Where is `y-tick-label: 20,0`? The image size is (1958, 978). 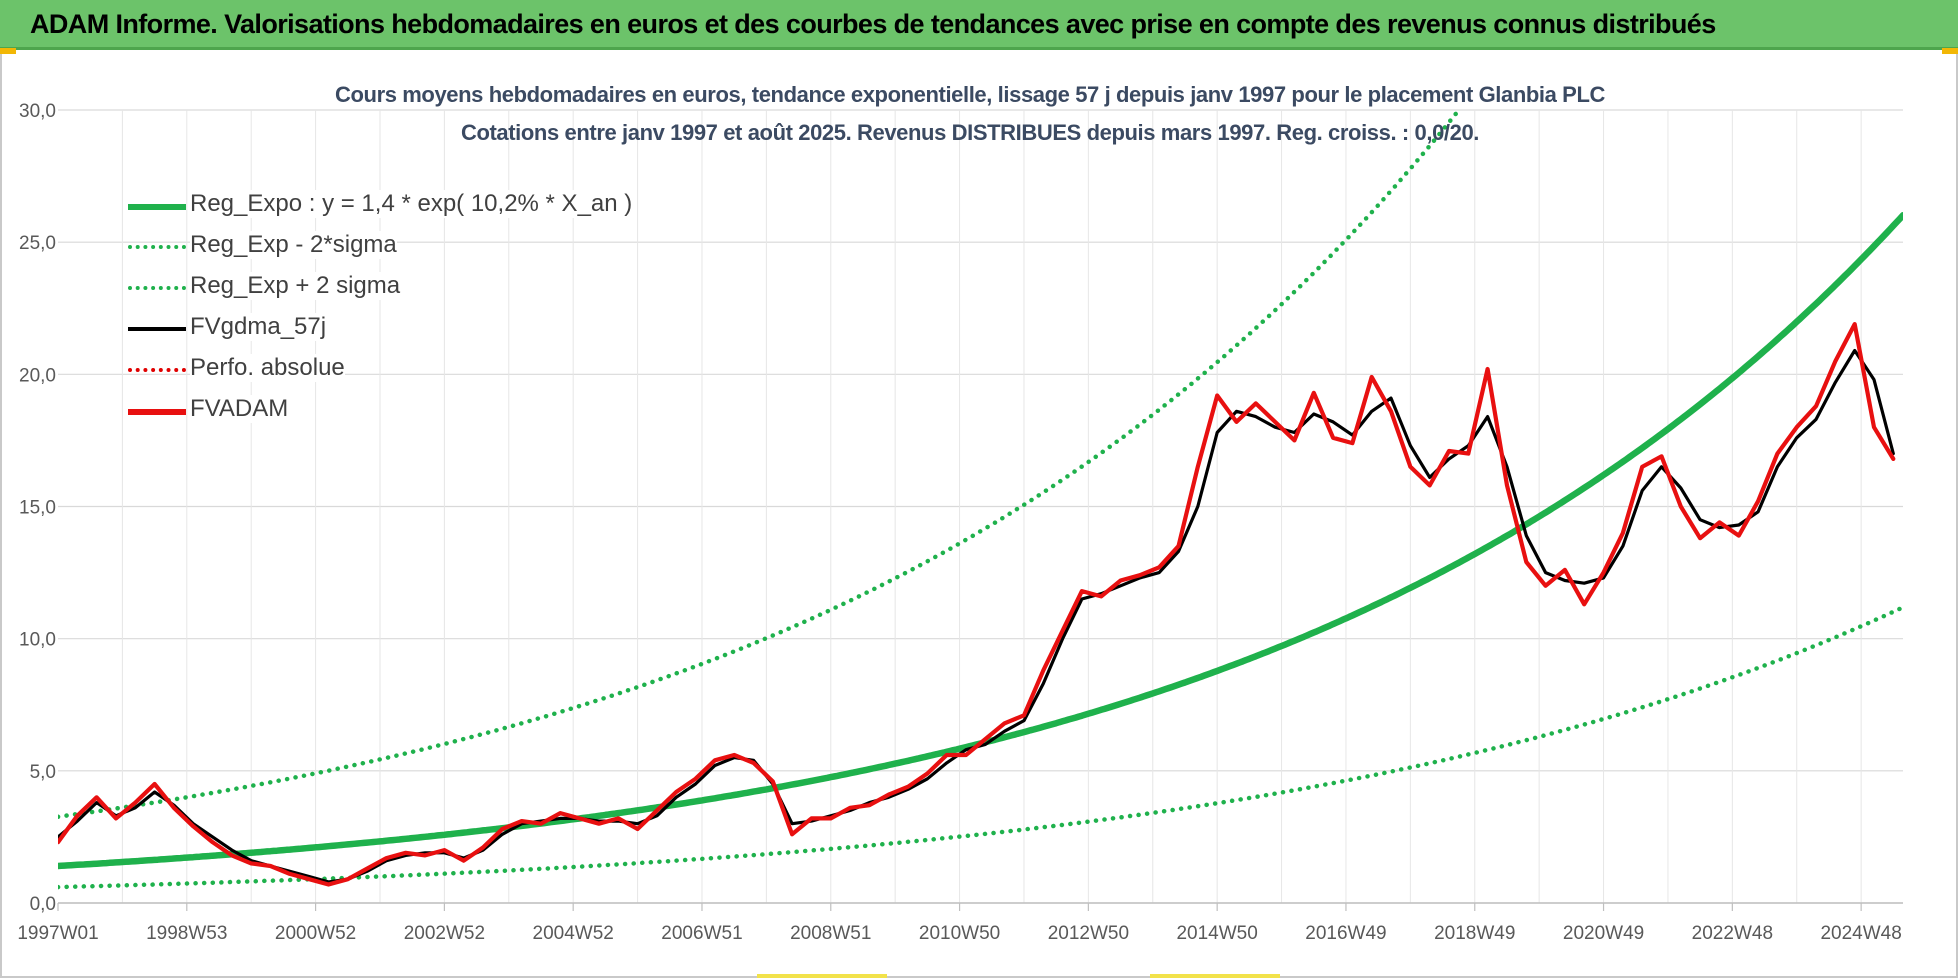
y-tick-label: 20,0 is located at coordinates (37, 375).